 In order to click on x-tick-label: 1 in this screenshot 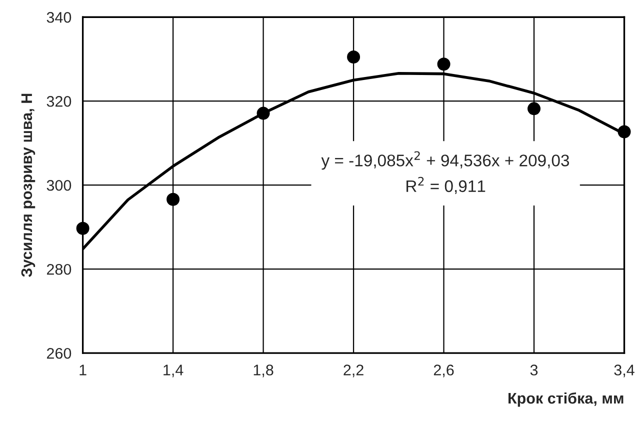, I will do `click(83, 370)`.